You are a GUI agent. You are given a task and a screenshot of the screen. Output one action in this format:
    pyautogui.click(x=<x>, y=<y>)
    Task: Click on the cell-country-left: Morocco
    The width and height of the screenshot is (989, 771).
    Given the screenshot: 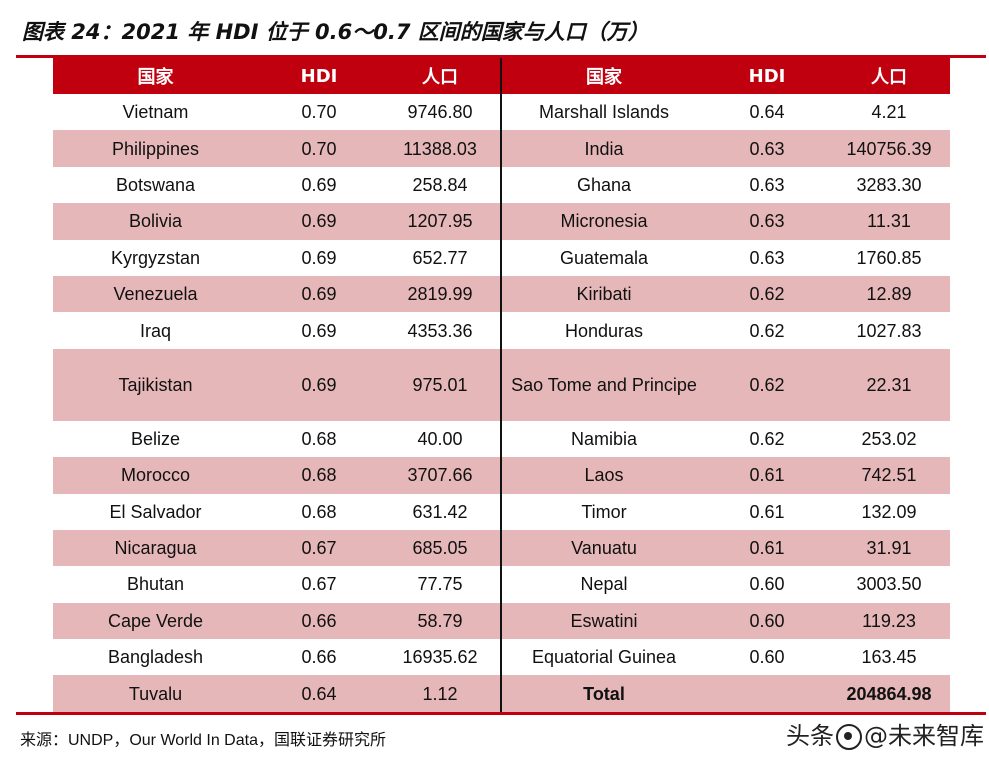 What is the action you would take?
    pyautogui.click(x=155, y=475)
    